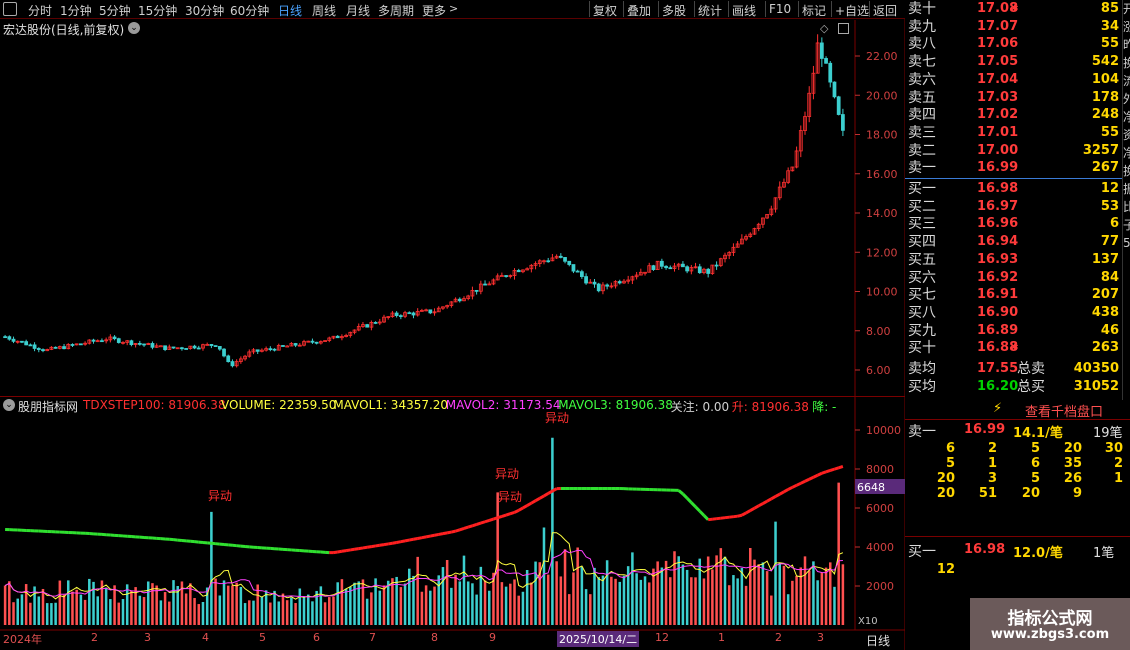  Describe the element at coordinates (852, 11) in the screenshot. I see `toolbar-action-7: +自选` at that location.